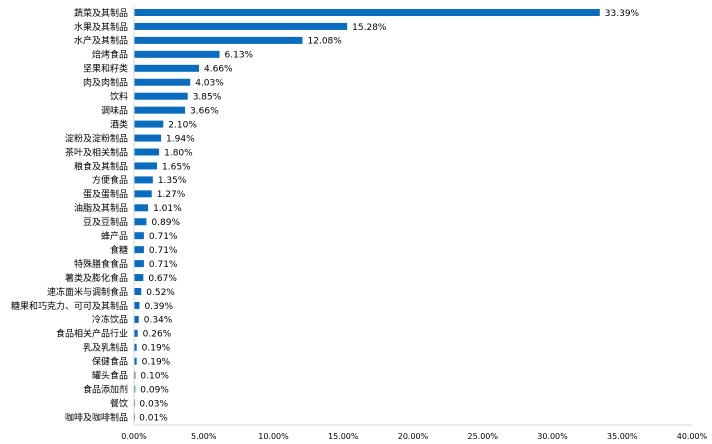 The image size is (712, 444). Describe the element at coordinates (96, 417) in the screenshot. I see `category-label: 咖啡及咖啡制品` at that location.